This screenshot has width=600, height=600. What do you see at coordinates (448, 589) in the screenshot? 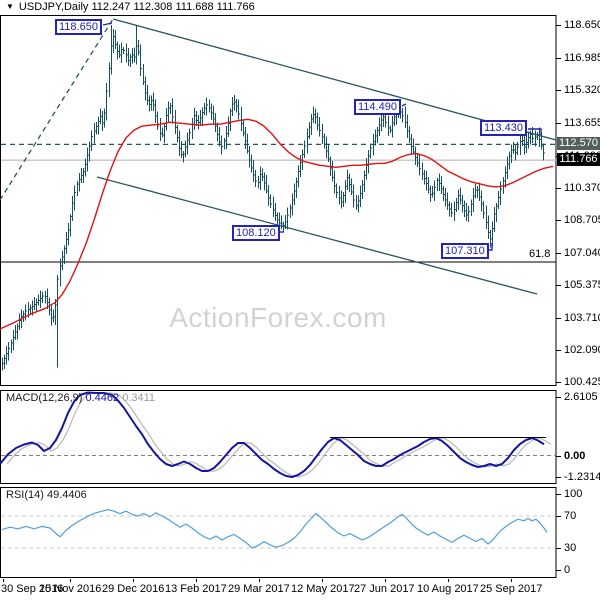
I see `date-label: 10 Aug 2017` at bounding box center [448, 589].